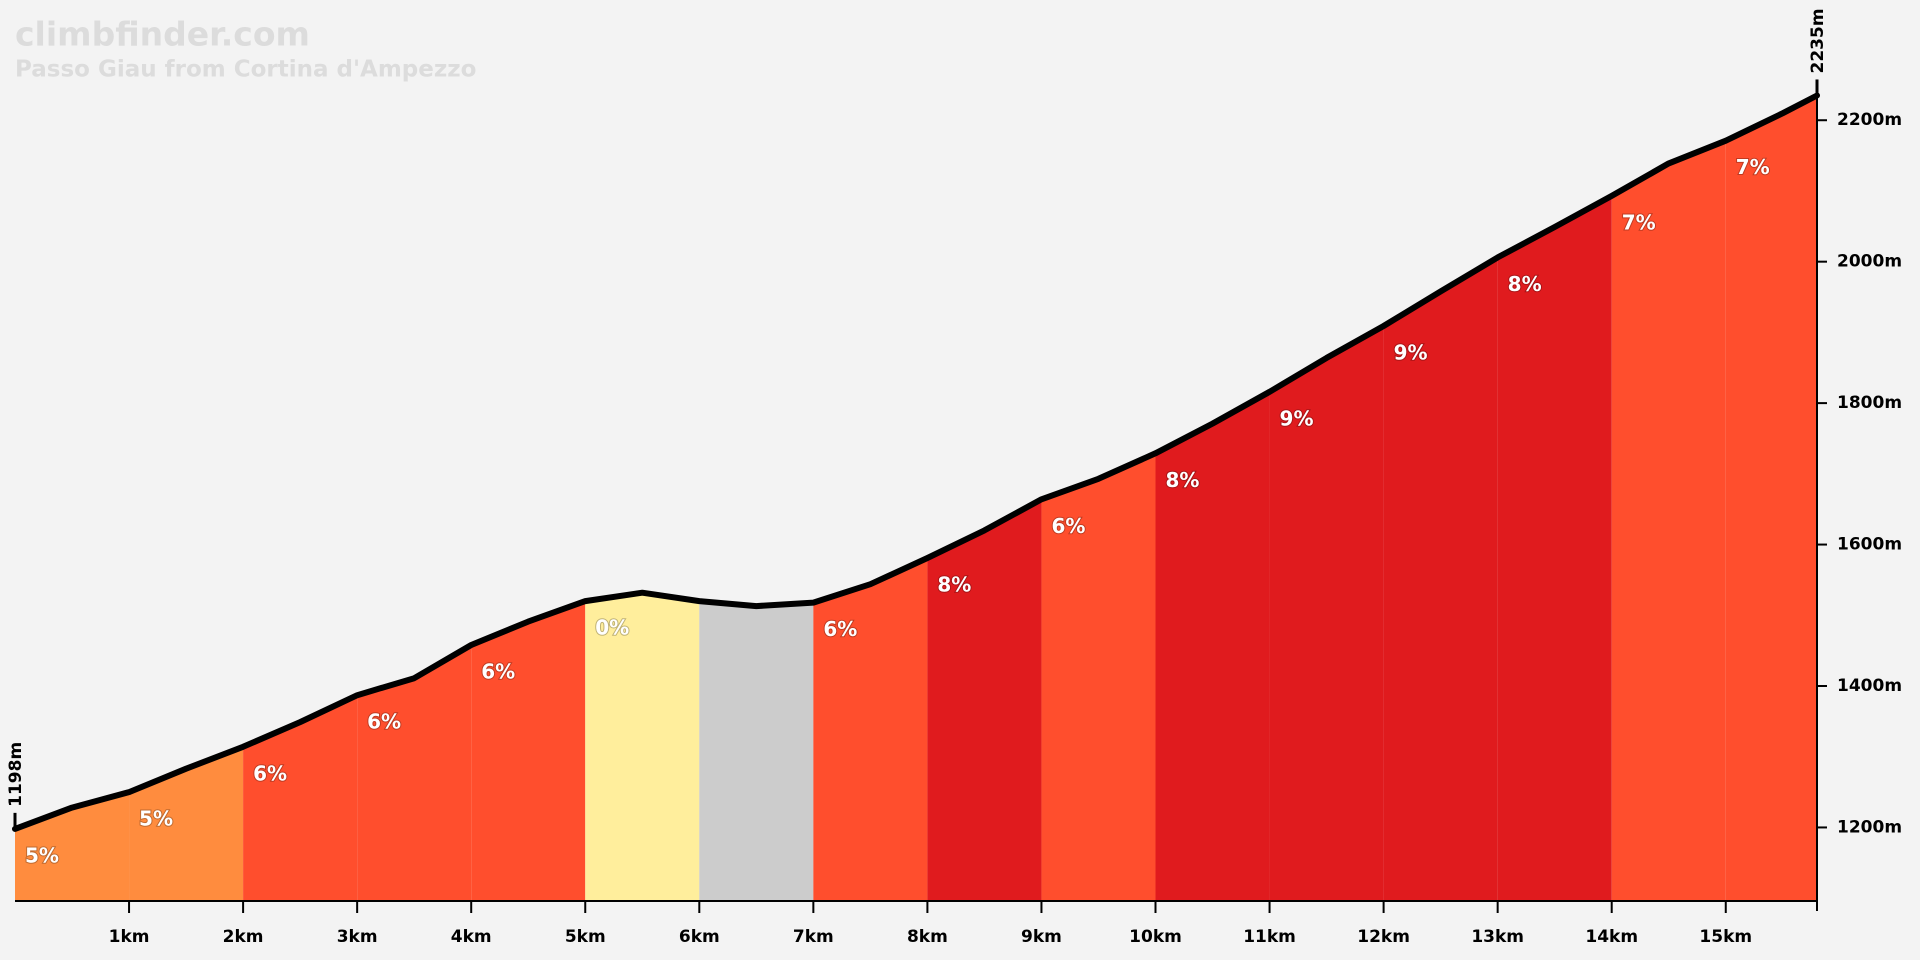 The width and height of the screenshot is (1920, 960). Describe the element at coordinates (813, 937) in the screenshot. I see `x-tick-label: 7km` at that location.